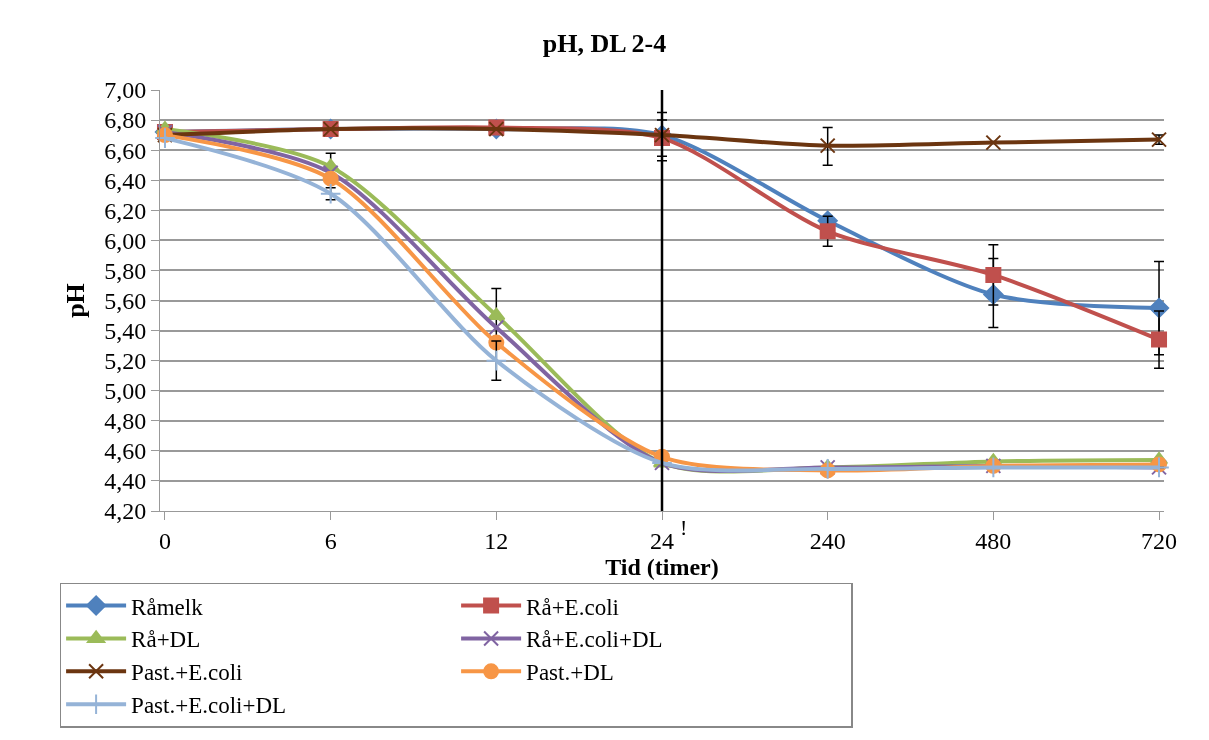  Describe the element at coordinates (684, 527) in the screenshot. I see `ref-line-label: !` at that location.